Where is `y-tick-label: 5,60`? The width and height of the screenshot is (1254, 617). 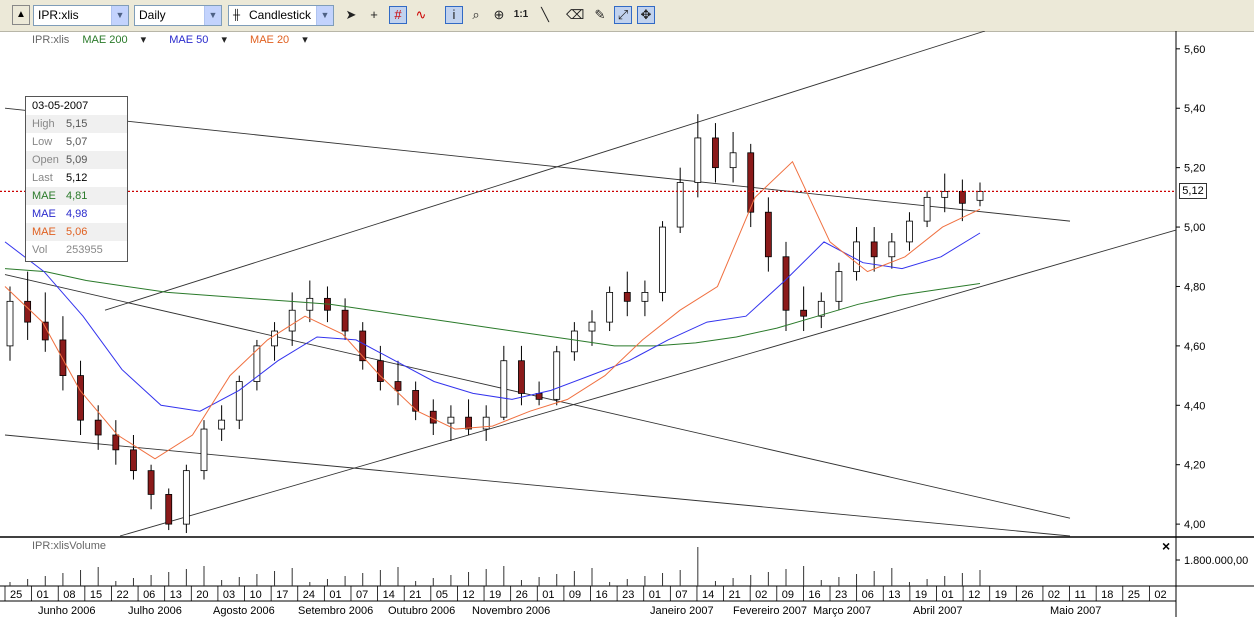 y-tick-label: 5,60 is located at coordinates (1194, 50).